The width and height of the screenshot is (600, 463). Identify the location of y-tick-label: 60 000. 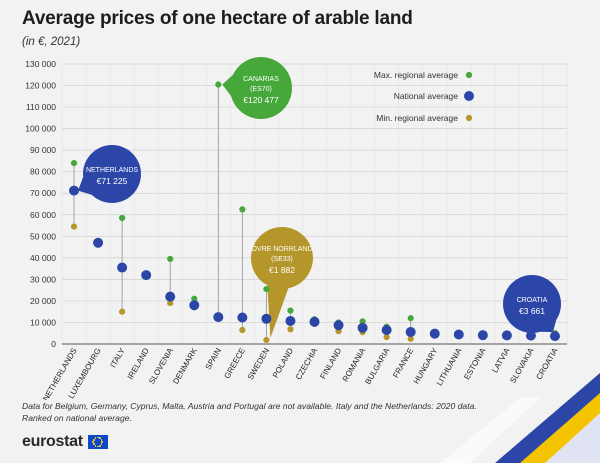
(43, 215).